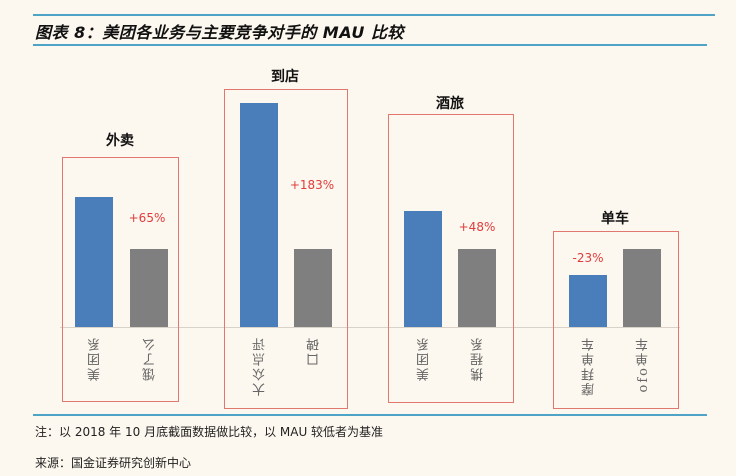  Describe the element at coordinates (120, 141) in the screenshot. I see `group-label-takeaway: 外卖` at that location.